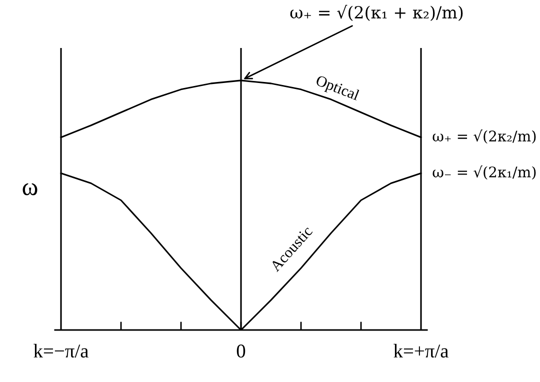 This screenshot has height=382, width=540. What do you see at coordinates (421, 351) in the screenshot?
I see `x-tick-label: k=+π/a` at bounding box center [421, 351].